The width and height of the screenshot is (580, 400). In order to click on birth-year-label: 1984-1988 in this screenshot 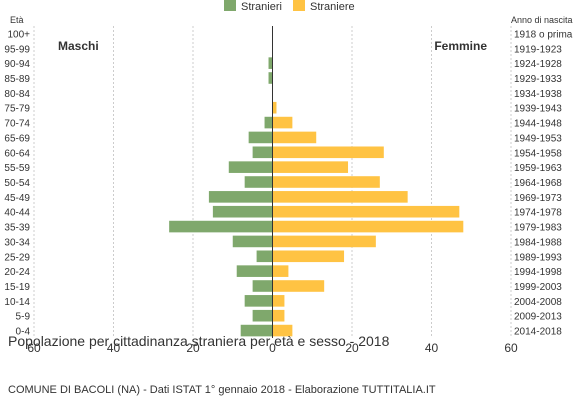, I will do `click(538, 242)`.